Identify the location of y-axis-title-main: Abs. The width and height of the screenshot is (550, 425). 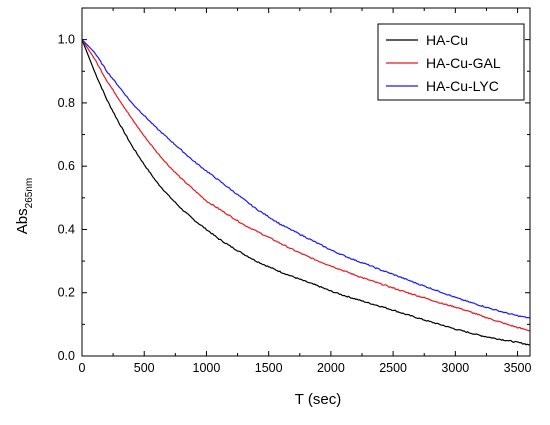
(22, 221).